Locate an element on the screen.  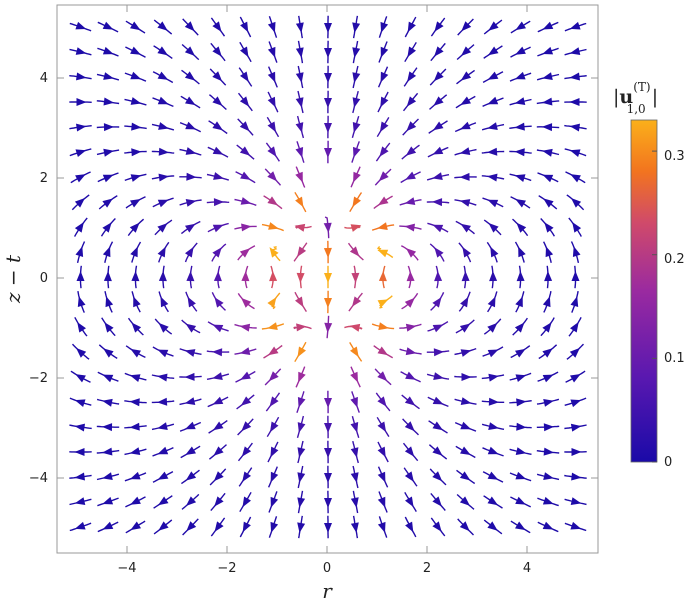
colorbar-tick-label: 0.1 is located at coordinates (674, 358).